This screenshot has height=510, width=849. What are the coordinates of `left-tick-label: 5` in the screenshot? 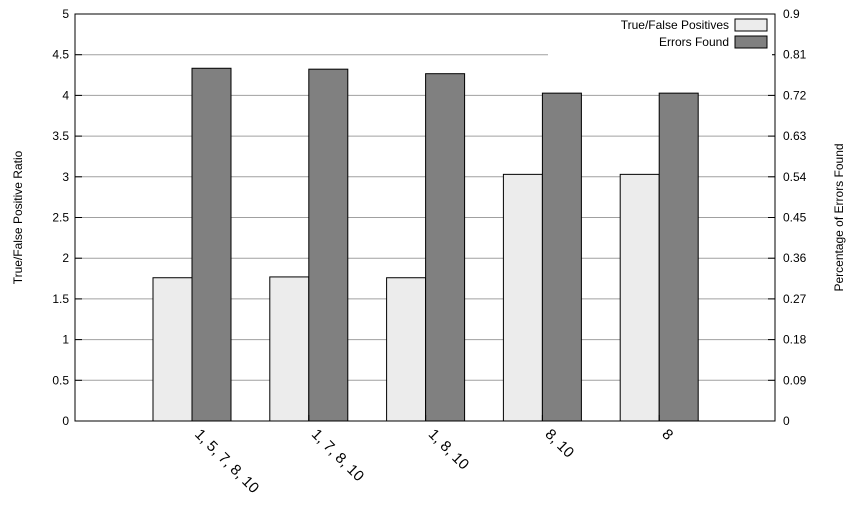 It's located at (65, 14).